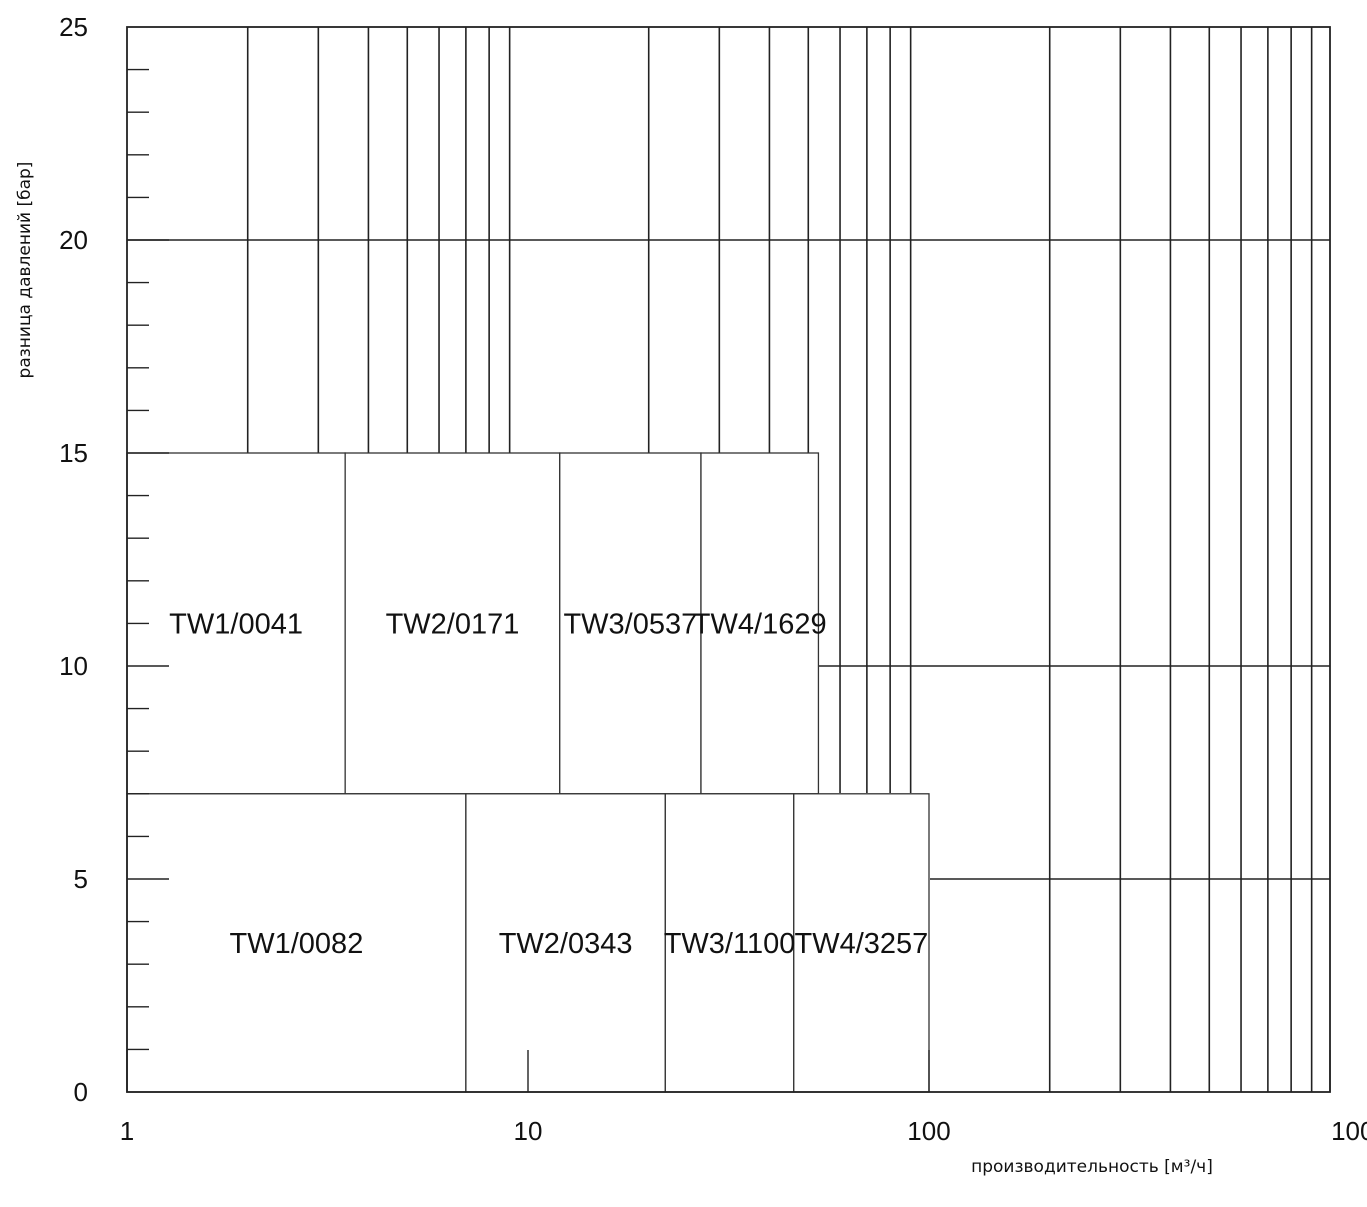 The height and width of the screenshot is (1207, 1367). Describe the element at coordinates (25, 270) in the screenshot. I see `y-axis-label: разница давлений [бар]` at that location.